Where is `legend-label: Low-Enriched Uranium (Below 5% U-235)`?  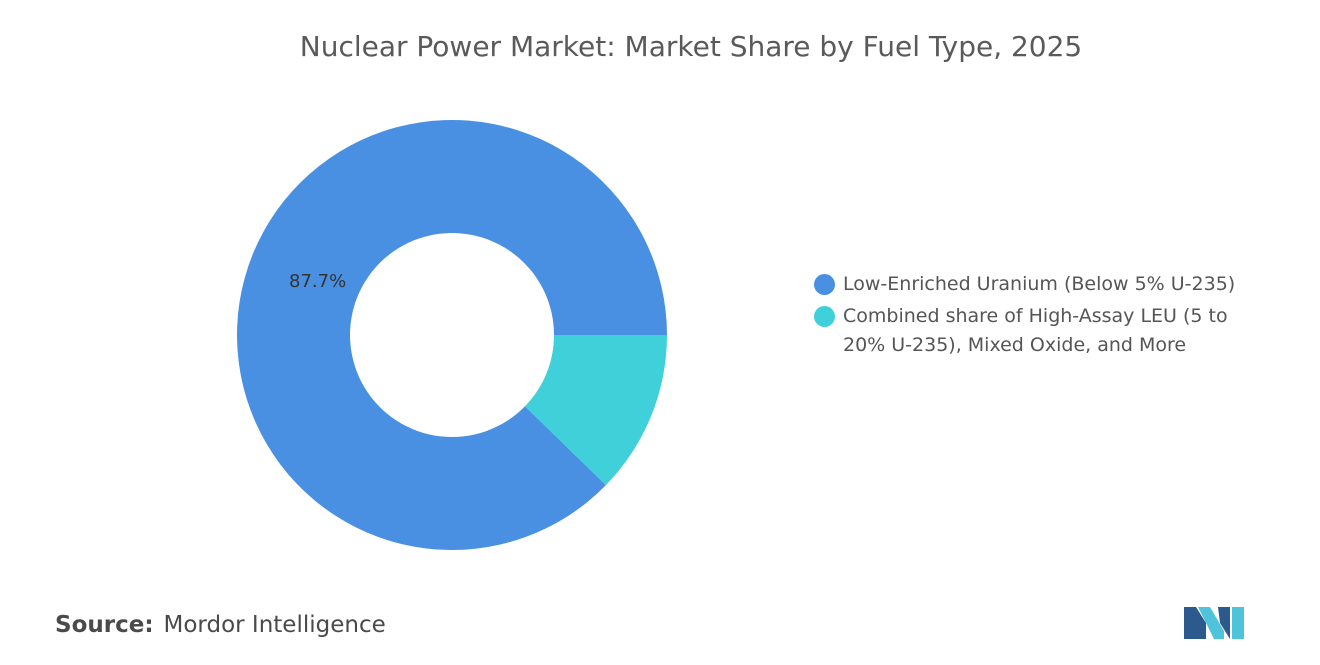
legend-label: Low-Enriched Uranium (Below 5% U-235) is located at coordinates (1039, 284).